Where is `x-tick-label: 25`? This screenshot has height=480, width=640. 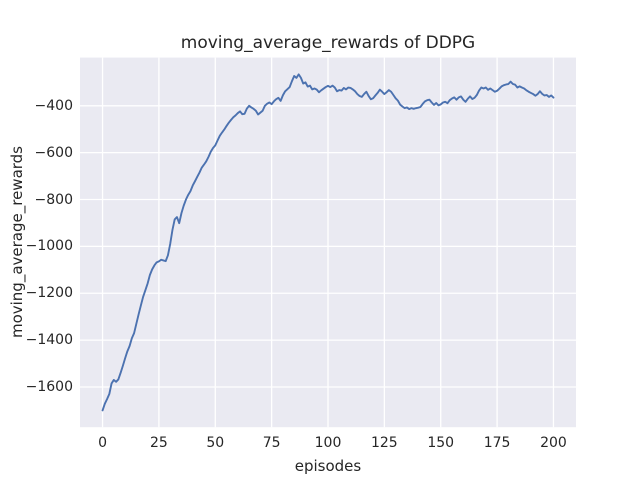
x-tick-label: 25 is located at coordinates (158, 443).